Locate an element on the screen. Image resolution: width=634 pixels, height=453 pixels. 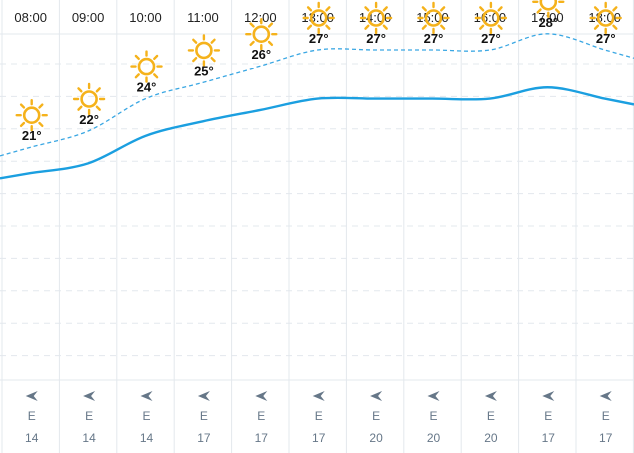
temperature-label: 22° is located at coordinates (89, 119).